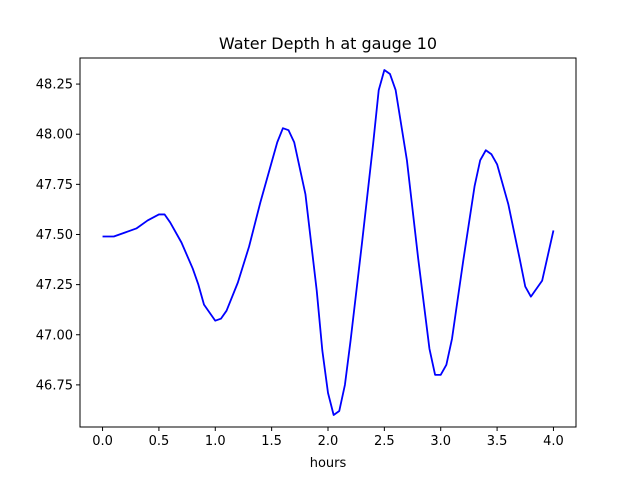  I want to click on y-tick-label: 48.00, so click(54, 135).